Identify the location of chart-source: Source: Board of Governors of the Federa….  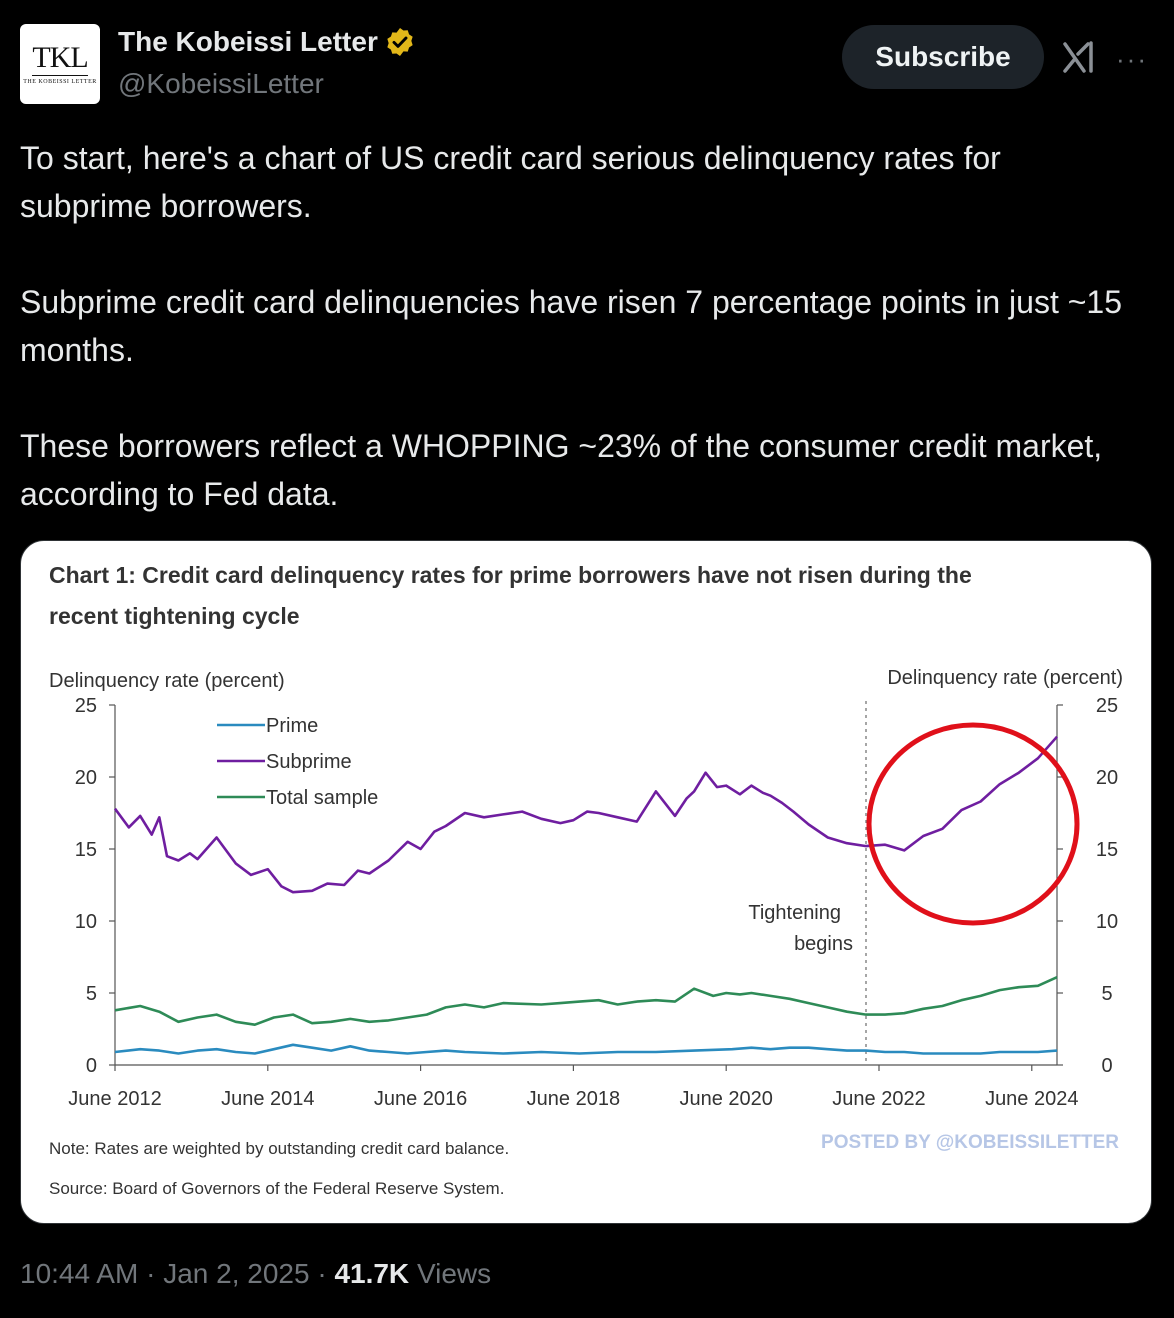
(276, 1188).